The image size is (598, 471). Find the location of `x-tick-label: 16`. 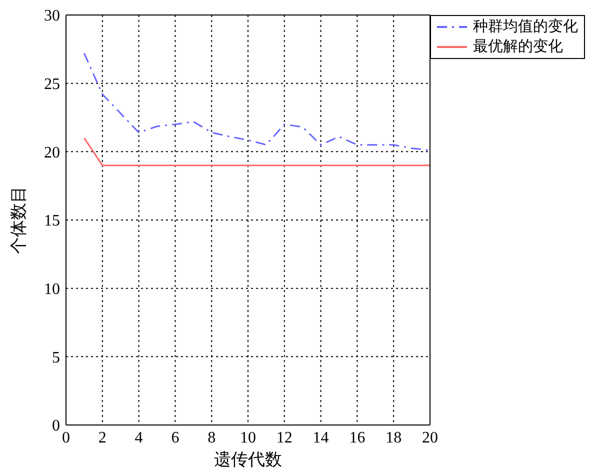

x-tick-label: 16 is located at coordinates (357, 437).